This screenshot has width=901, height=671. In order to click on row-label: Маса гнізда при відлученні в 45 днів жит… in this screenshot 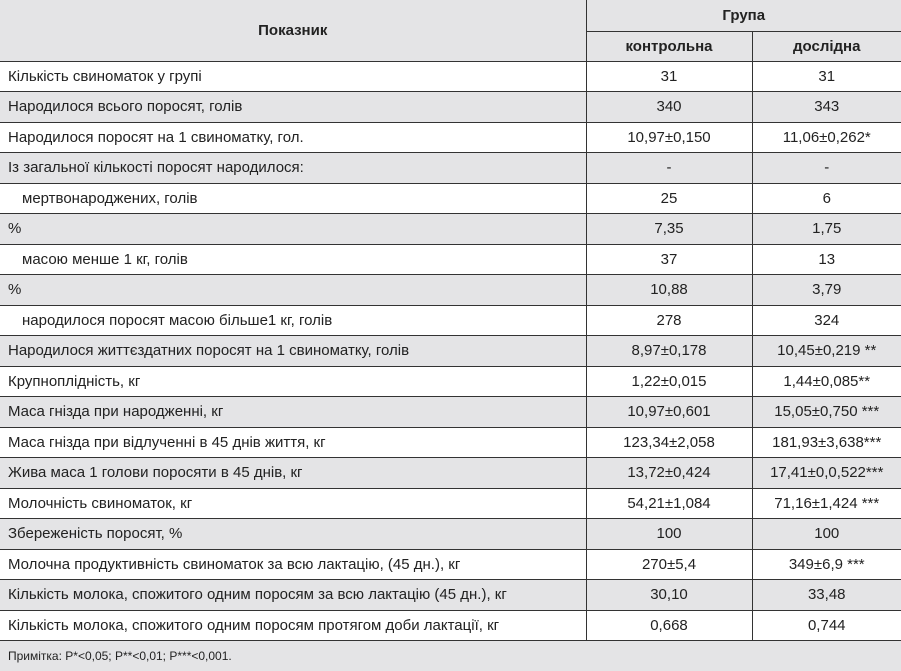, I will do `click(293, 442)`.